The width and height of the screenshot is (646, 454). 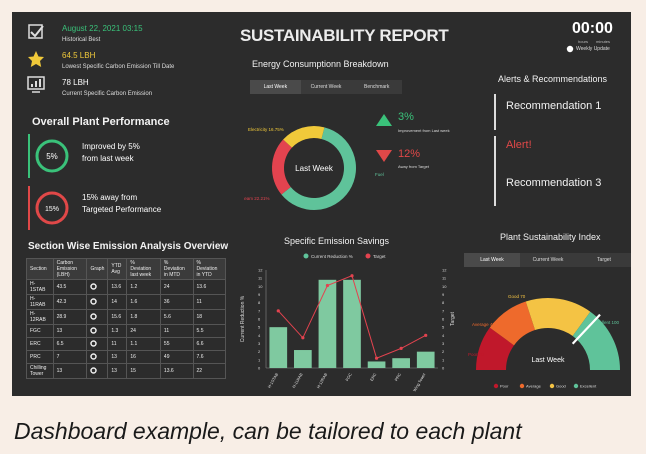 I want to click on energy-tabs: Last Week Current Week Benchmark, so click(x=326, y=87).